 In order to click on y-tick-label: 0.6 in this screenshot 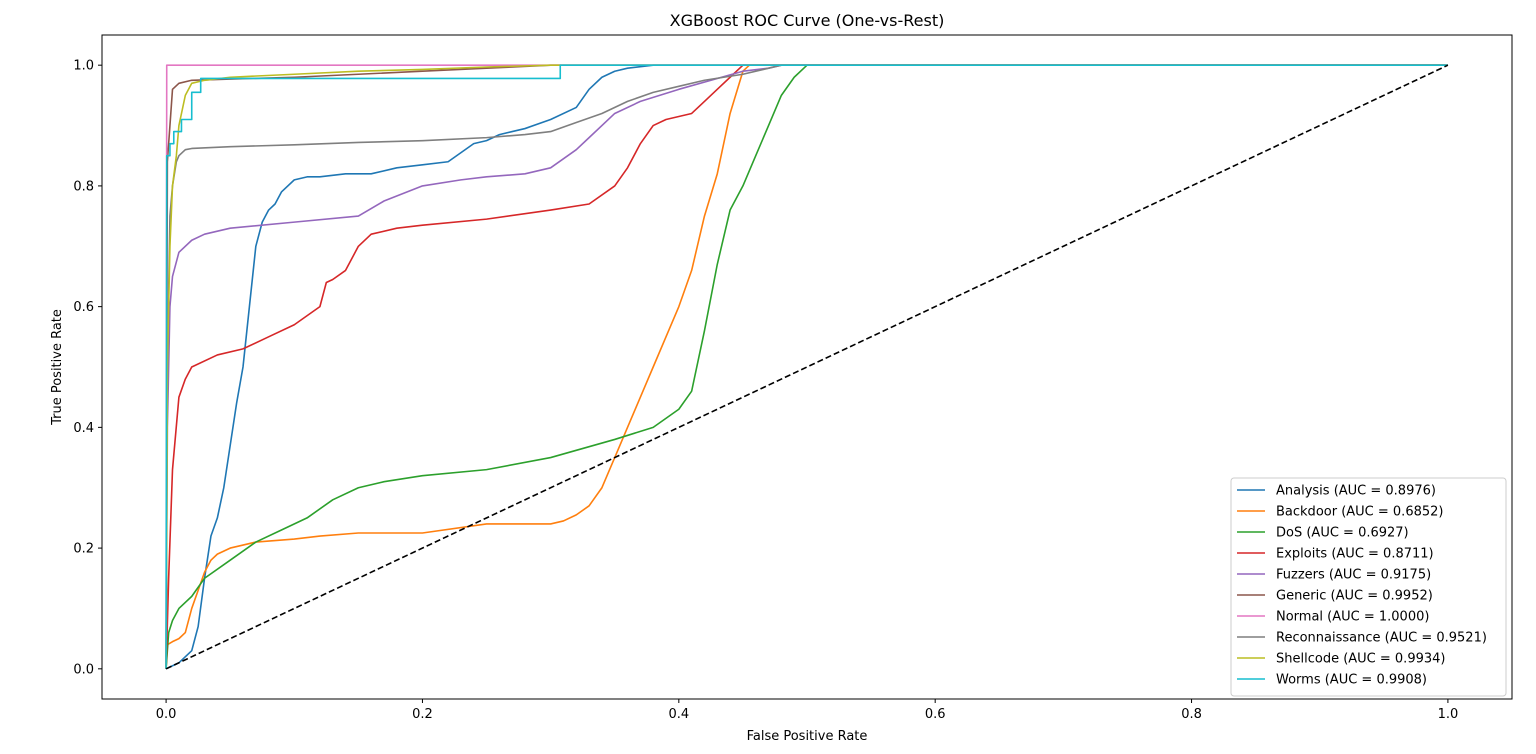, I will do `click(83, 307)`.